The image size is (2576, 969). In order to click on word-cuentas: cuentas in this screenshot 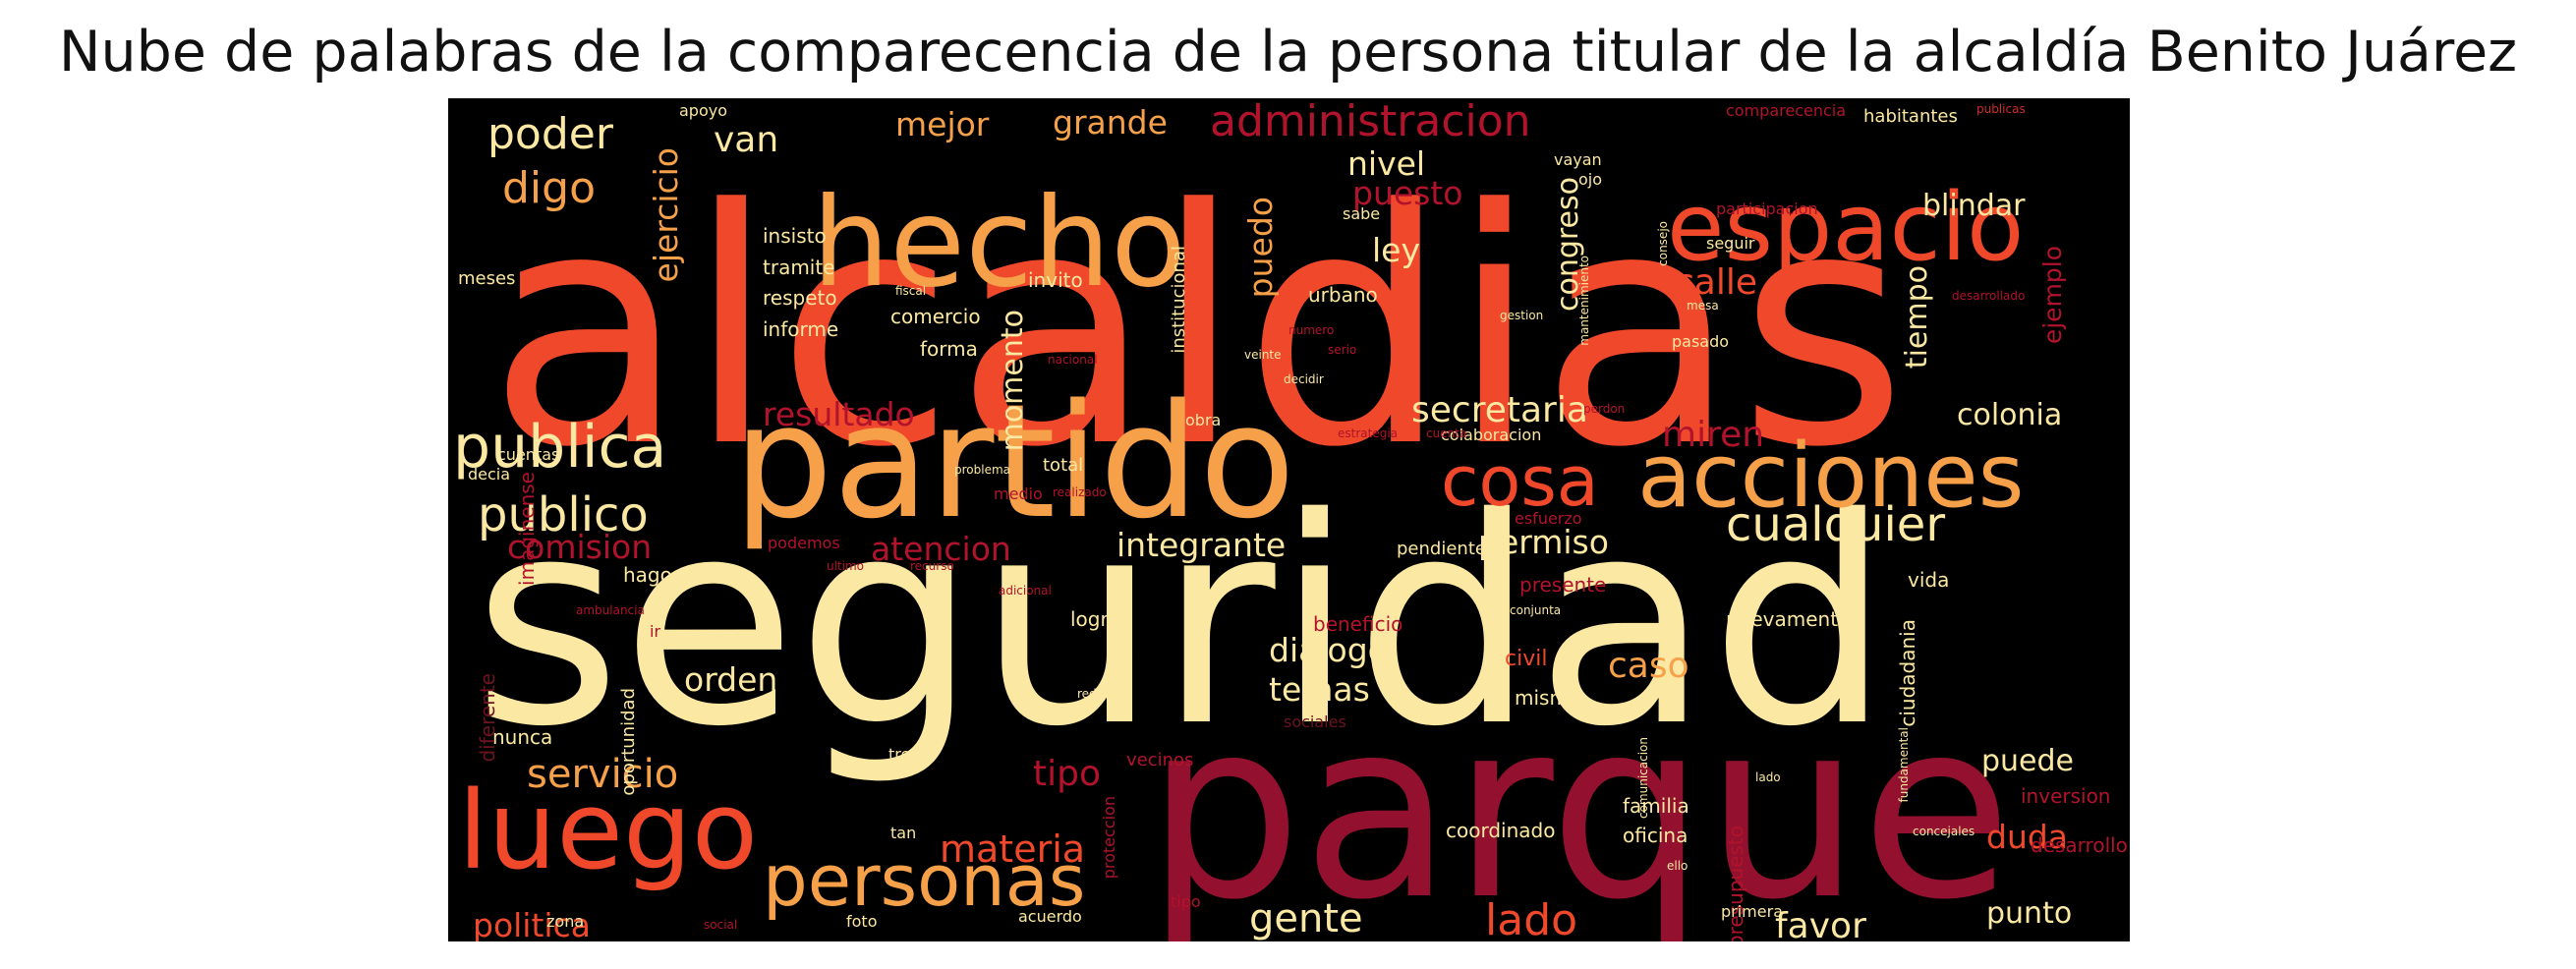, I will do `click(528, 454)`.